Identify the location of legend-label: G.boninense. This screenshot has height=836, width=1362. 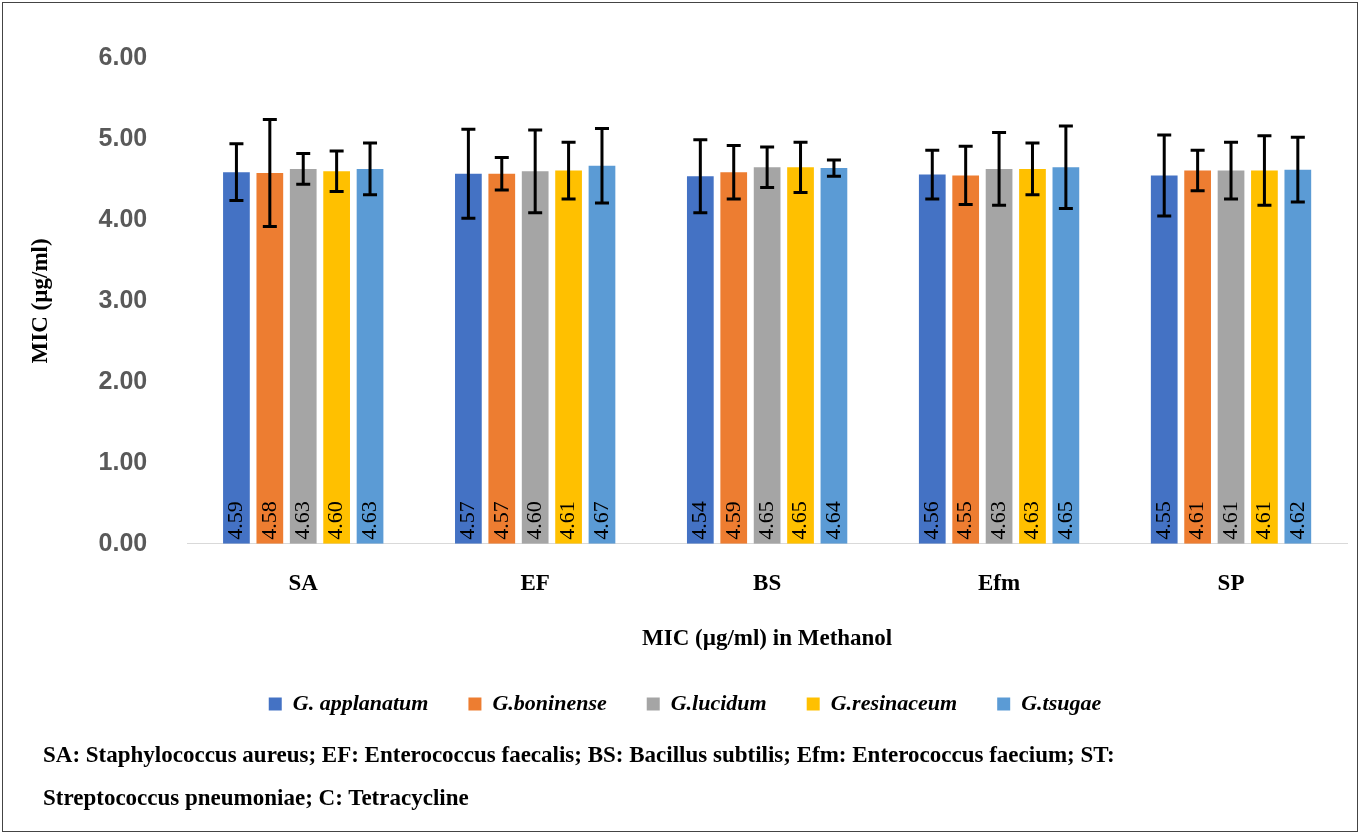
(549, 702).